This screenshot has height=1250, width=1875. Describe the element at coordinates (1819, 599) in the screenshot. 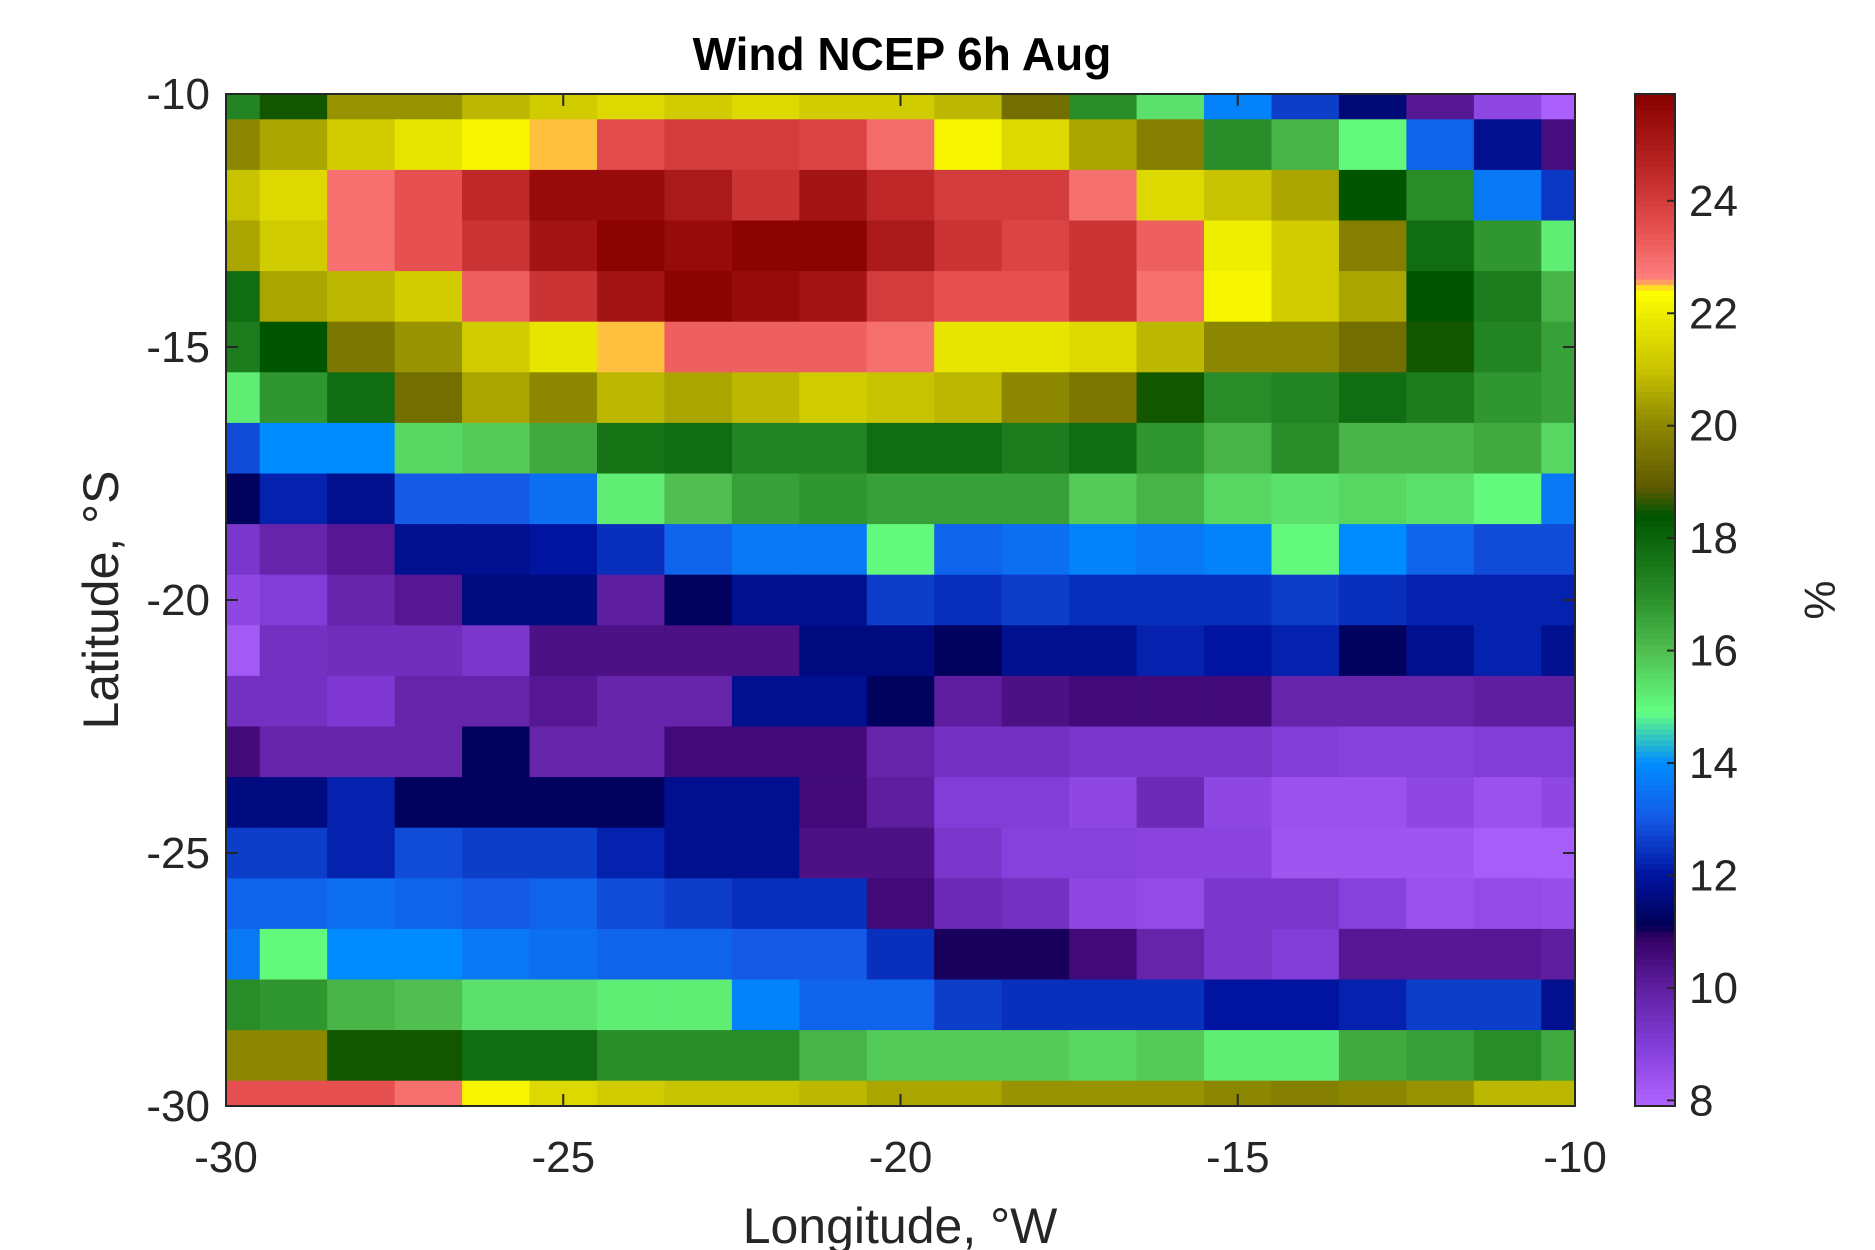

I see `colorbar-label: %` at that location.